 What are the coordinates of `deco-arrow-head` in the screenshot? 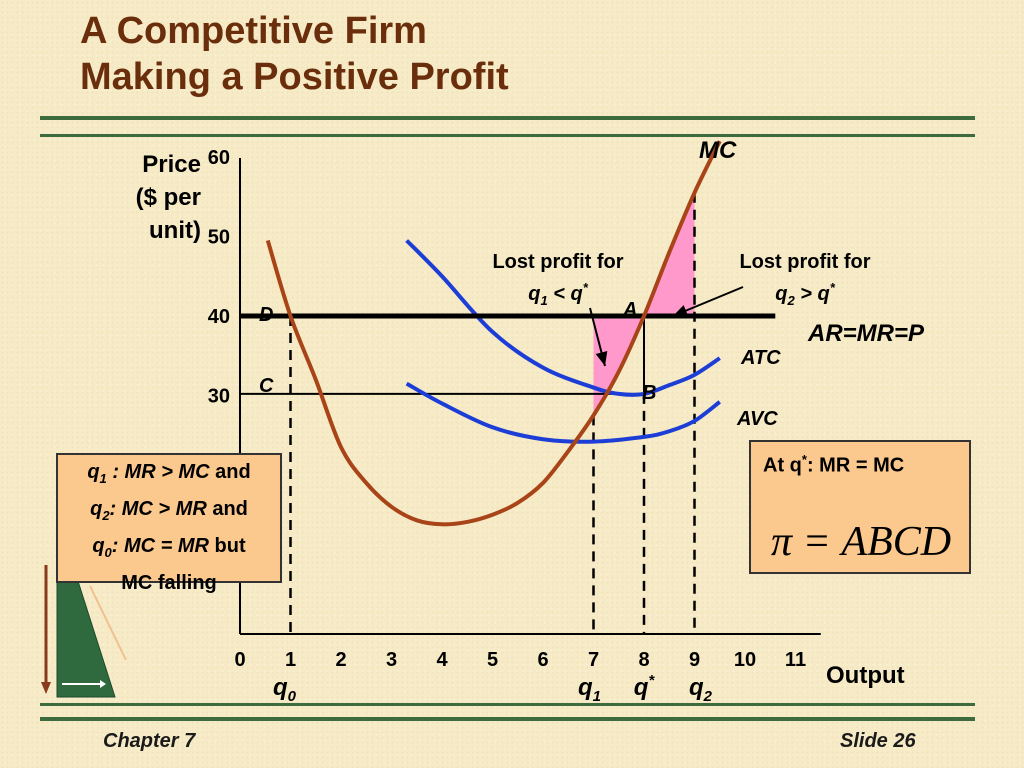 It's located at (46, 688).